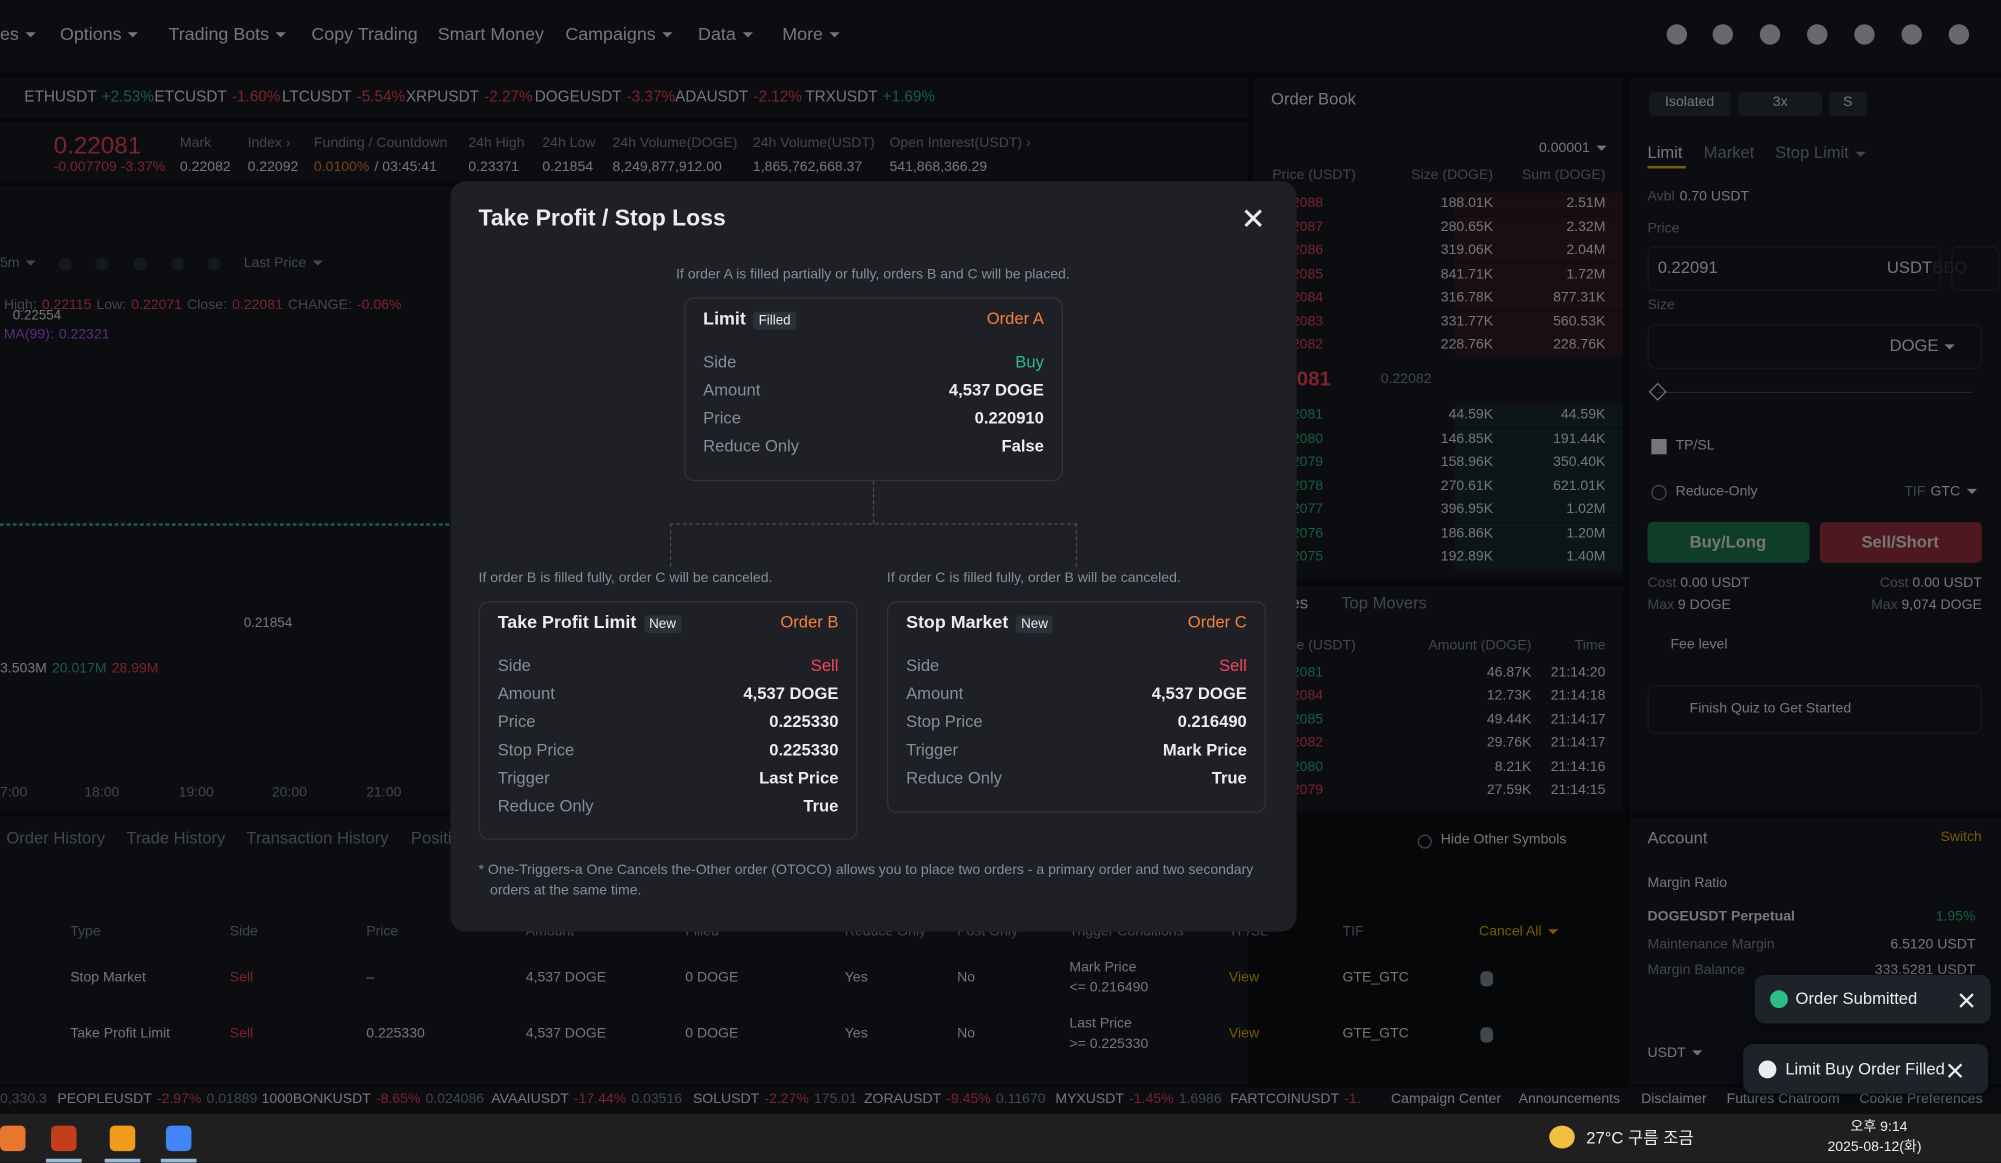 Image resolution: width=2001 pixels, height=1163 pixels. I want to click on order-tag: Order C, so click(1217, 622).